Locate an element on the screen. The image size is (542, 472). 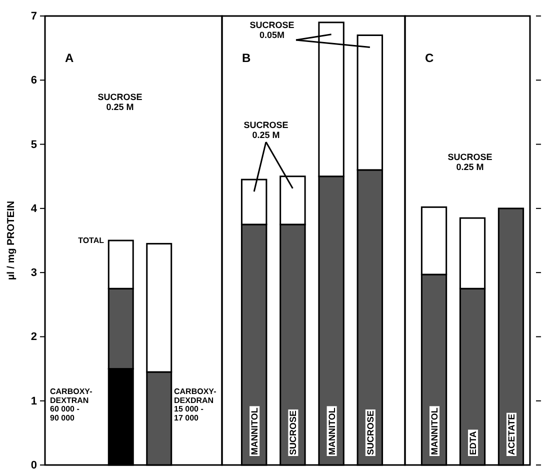
y-tick-label: 2 is located at coordinates (33, 337).